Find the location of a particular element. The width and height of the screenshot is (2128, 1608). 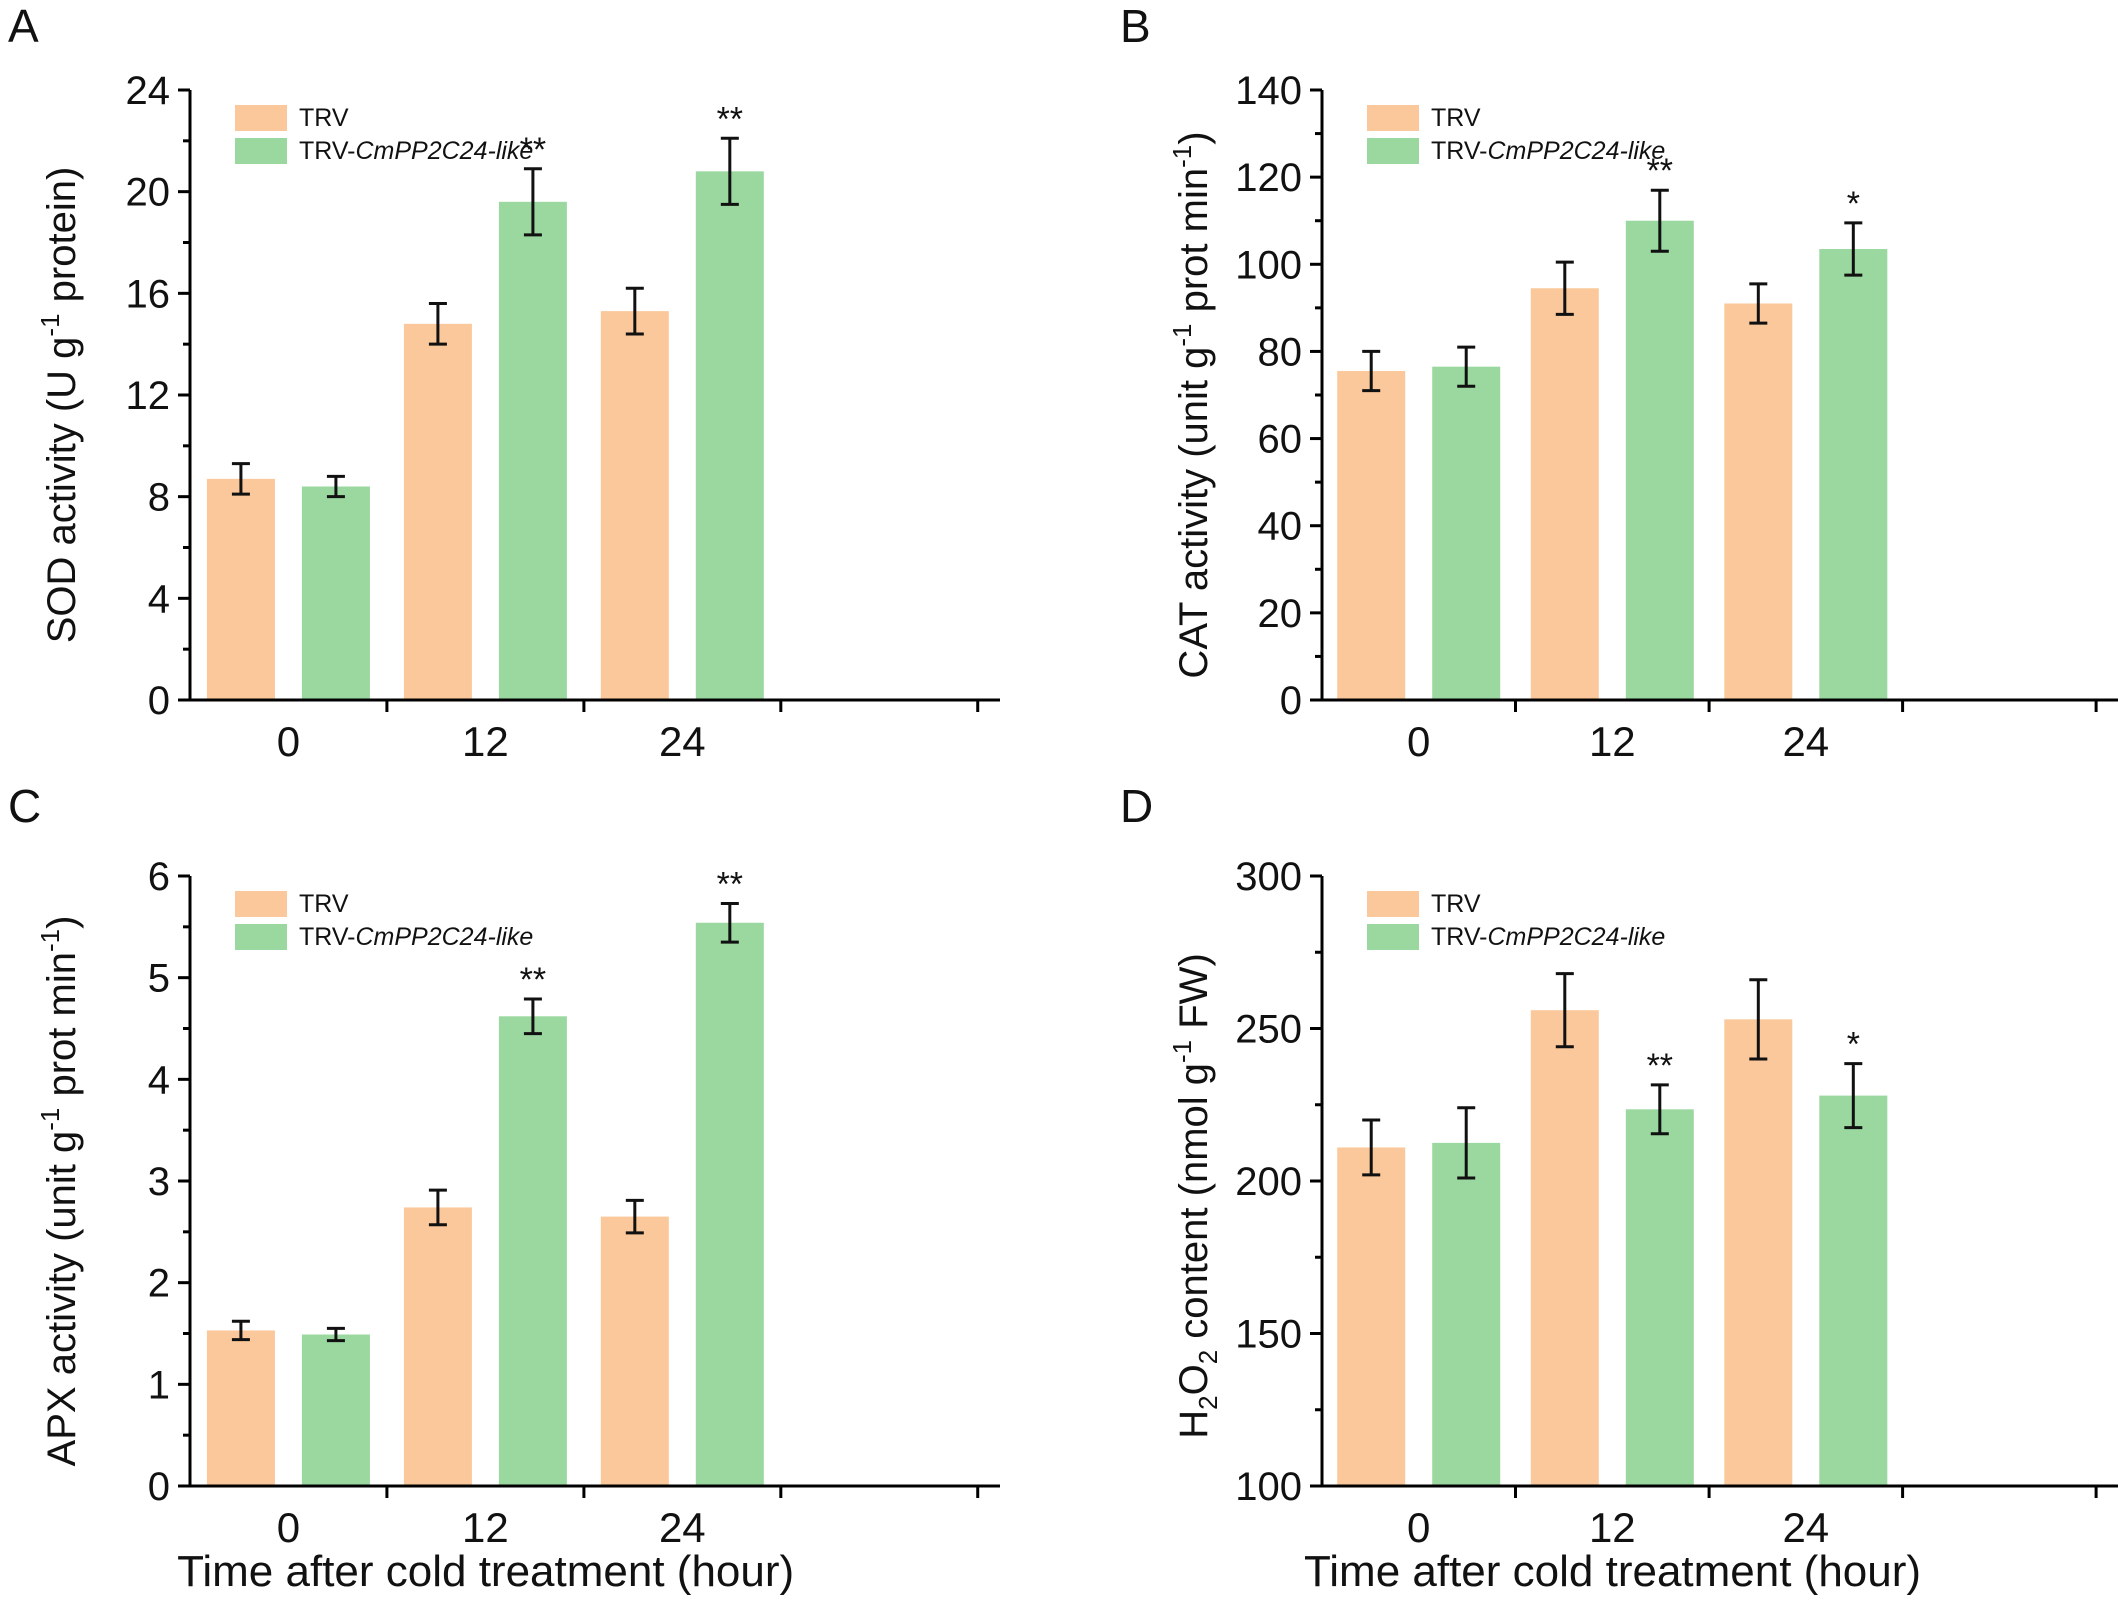

y-axis-title: CAT activity (unit g-1 prot min-1) is located at coordinates (1191, 404).